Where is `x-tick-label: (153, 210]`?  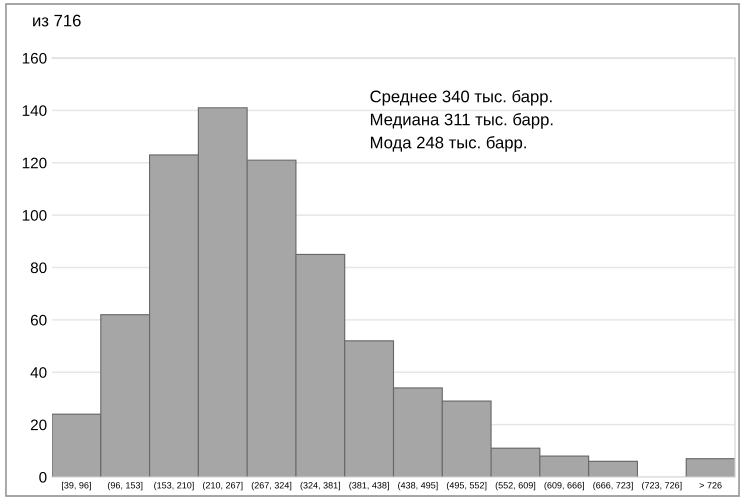
x-tick-label: (153, 210] is located at coordinates (174, 486).